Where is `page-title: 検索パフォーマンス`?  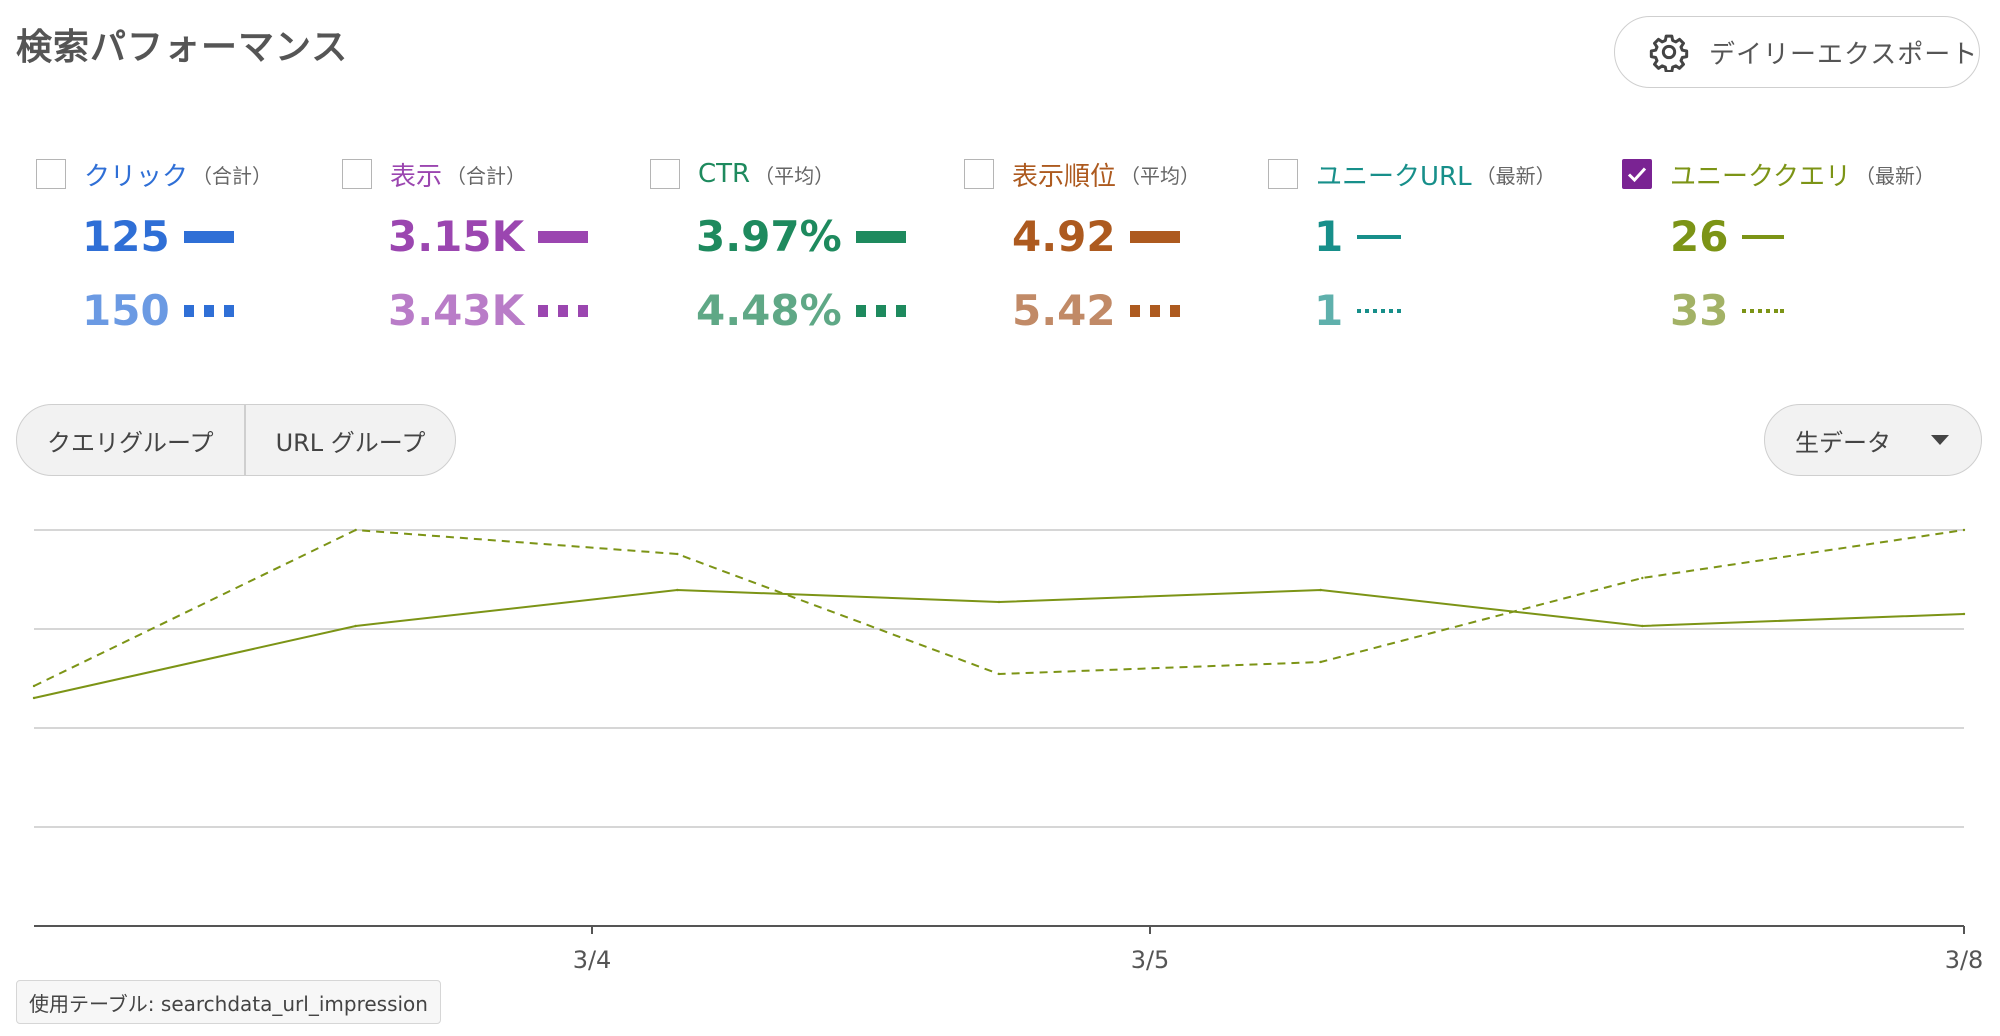 page-title: 検索パフォーマンス is located at coordinates (182, 47).